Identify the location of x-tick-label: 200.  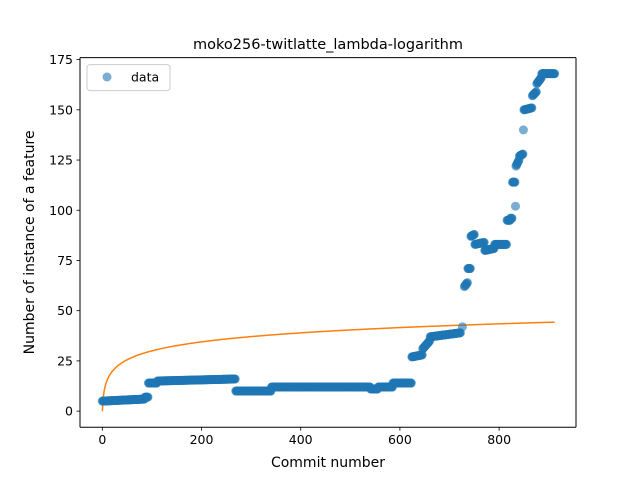
(202, 439).